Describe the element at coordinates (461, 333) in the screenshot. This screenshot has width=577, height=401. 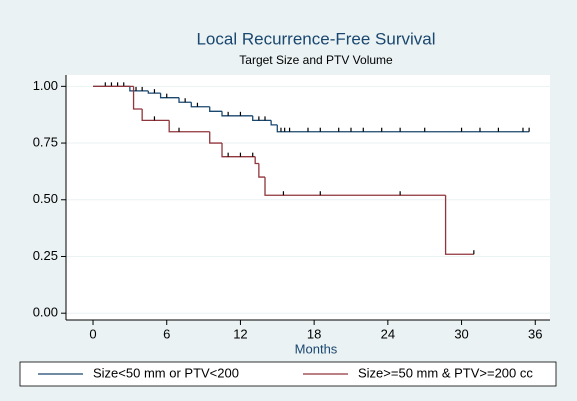
I see `x-tick-label: 30` at that location.